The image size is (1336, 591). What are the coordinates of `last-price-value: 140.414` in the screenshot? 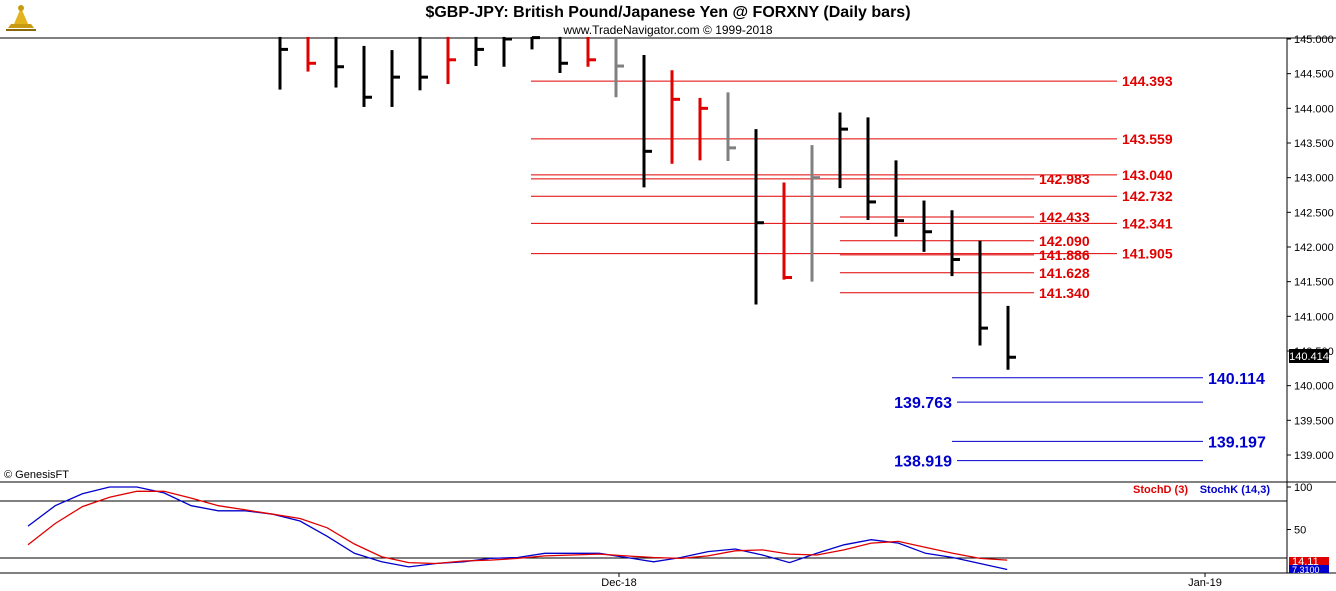 It's located at (1309, 357).